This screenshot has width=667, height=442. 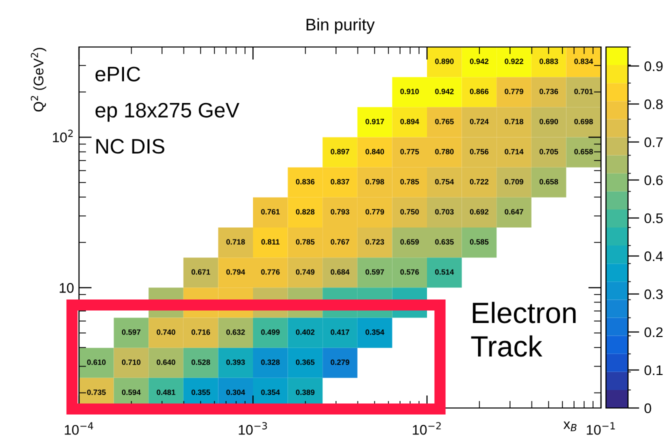 What do you see at coordinates (570, 427) in the screenshot?
I see `x-axis-title: x$_{B}$` at bounding box center [570, 427].